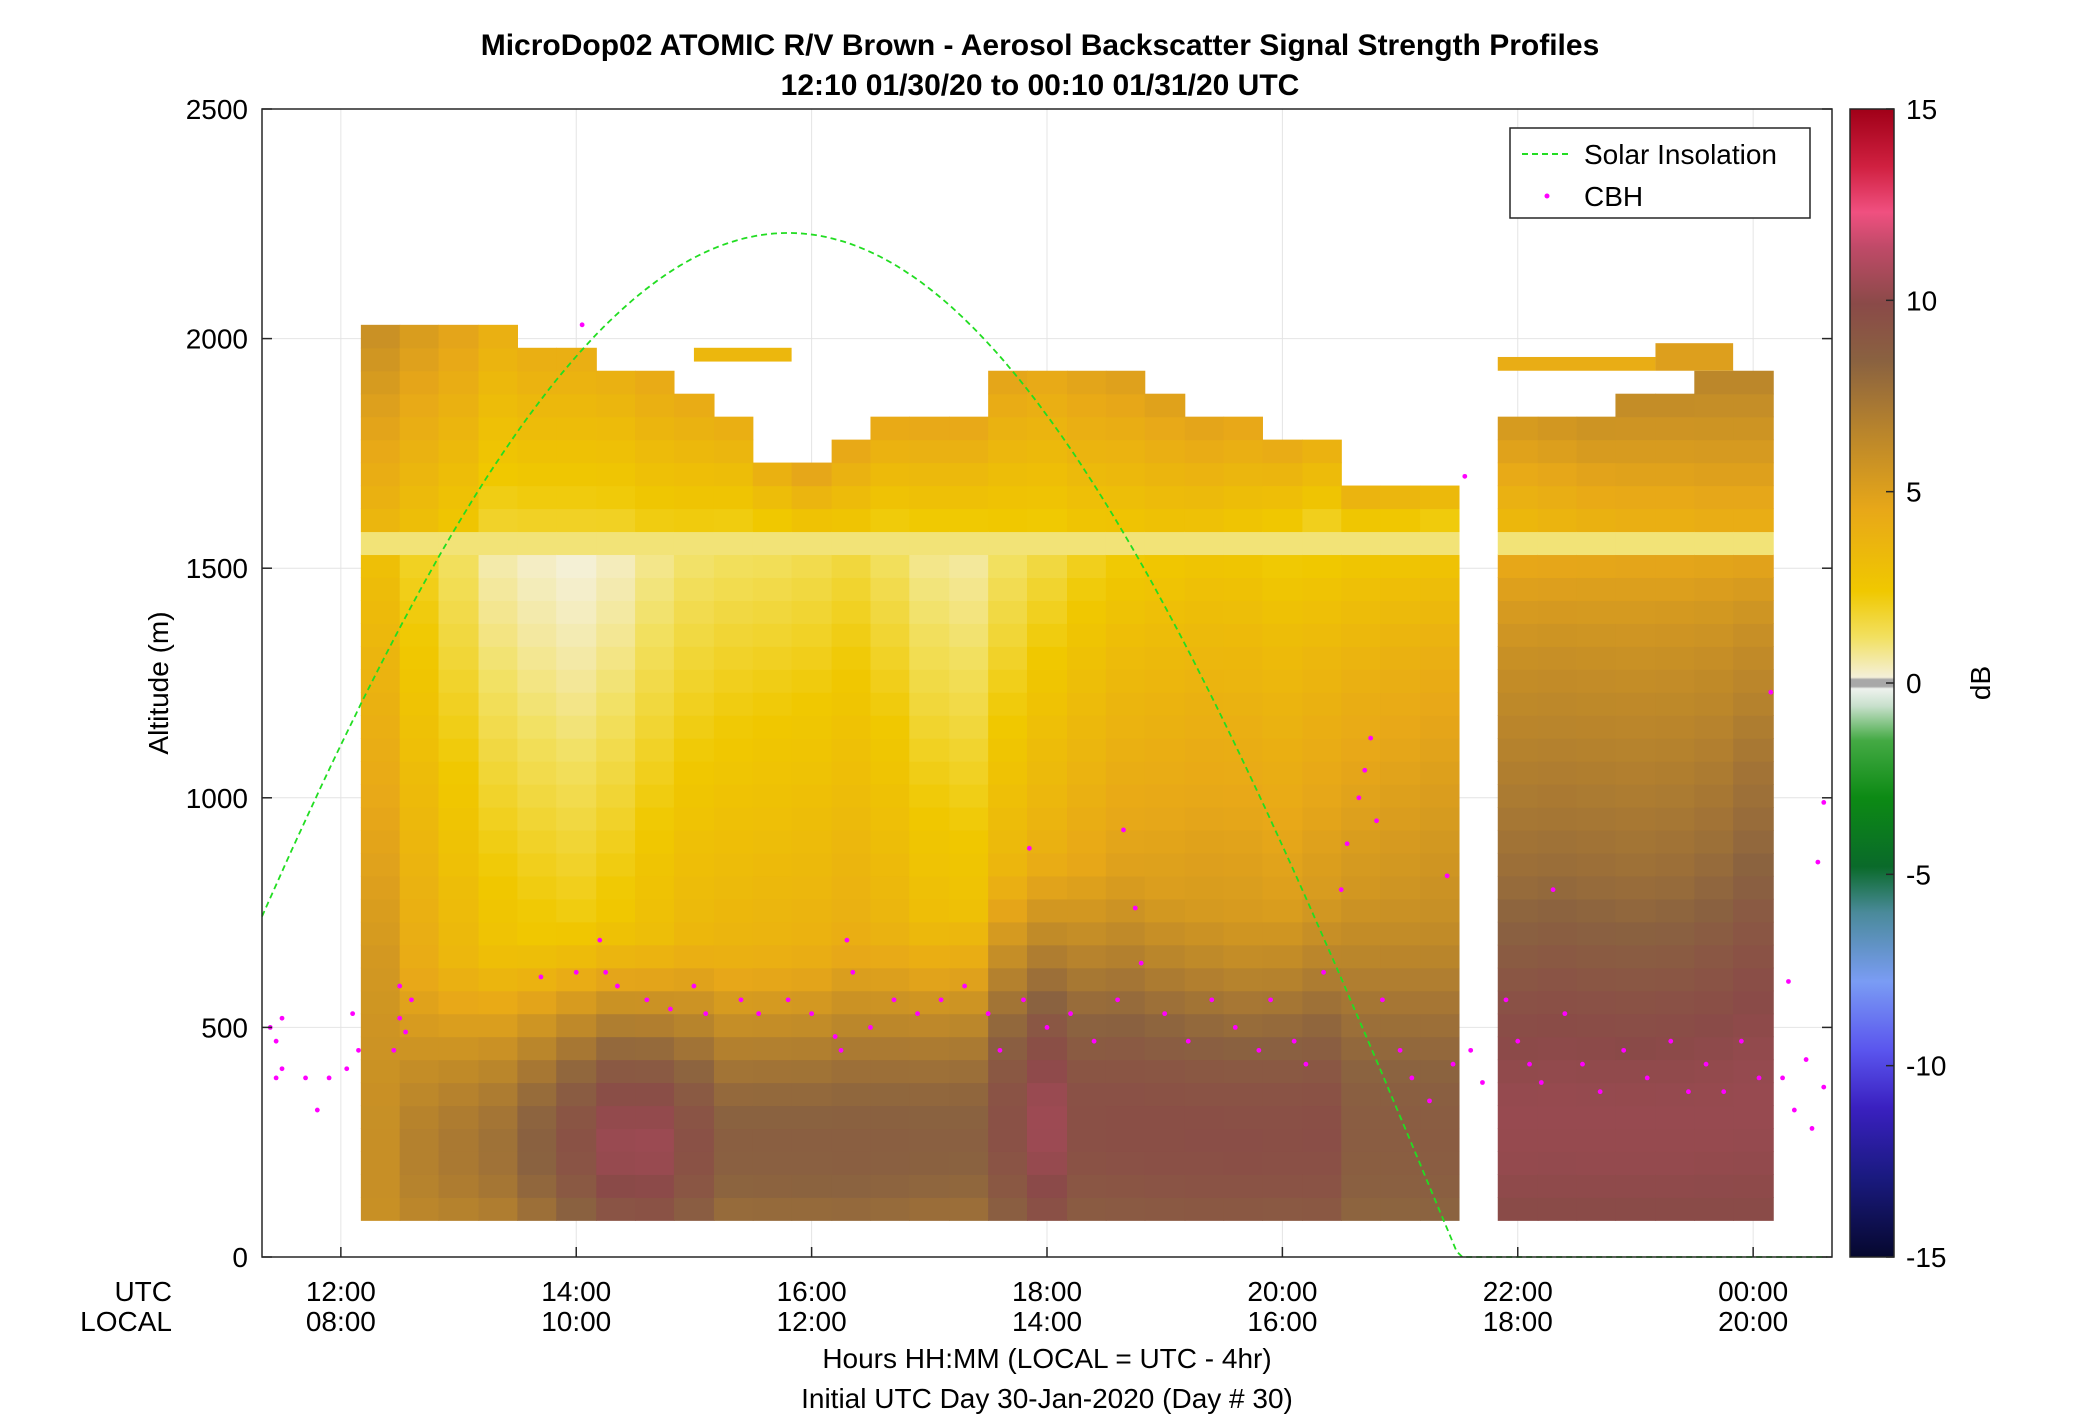 The width and height of the screenshot is (2098, 1424). What do you see at coordinates (143, 1291) in the screenshot?
I see `x-row-label-utc: UTC` at bounding box center [143, 1291].